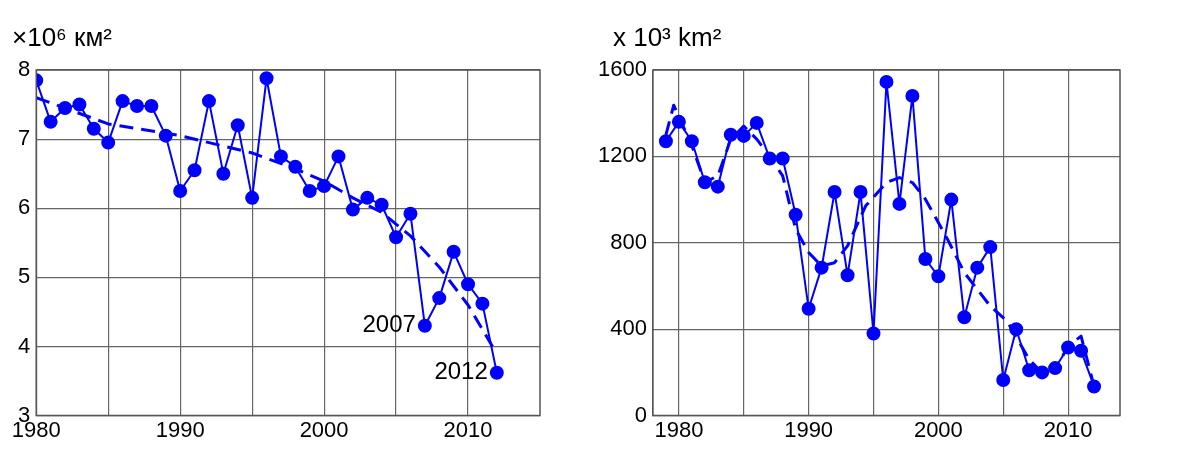 This screenshot has width=1178, height=458. I want to click on y-tick-label: 6, so click(24, 207).